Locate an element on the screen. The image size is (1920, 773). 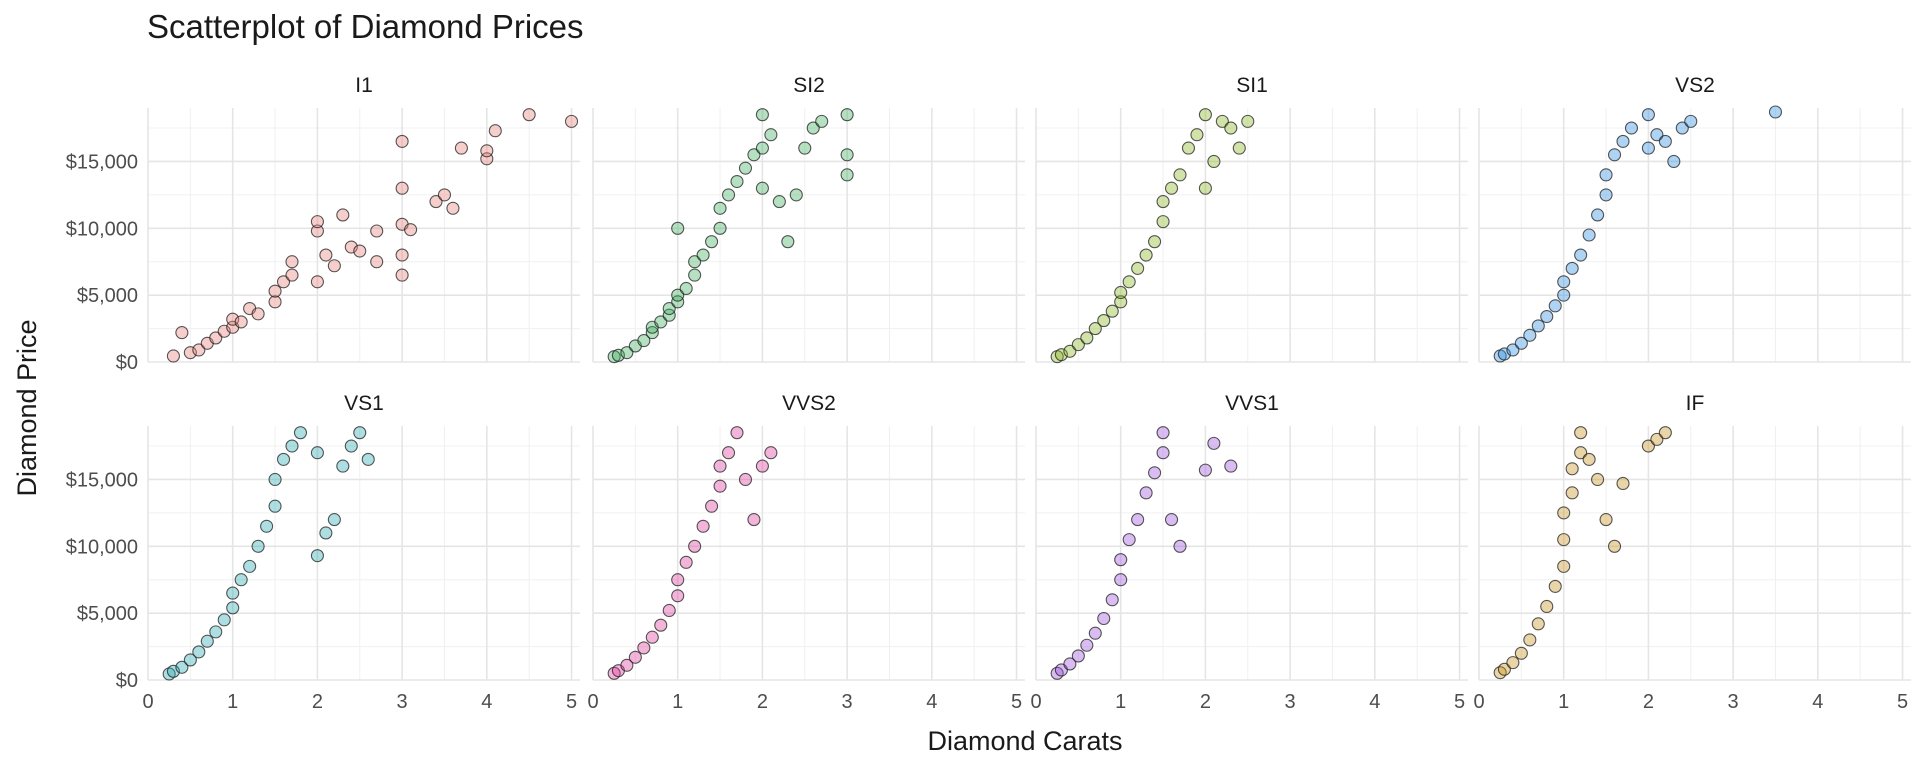
y-tick-label: $0 is located at coordinates (127, 681).